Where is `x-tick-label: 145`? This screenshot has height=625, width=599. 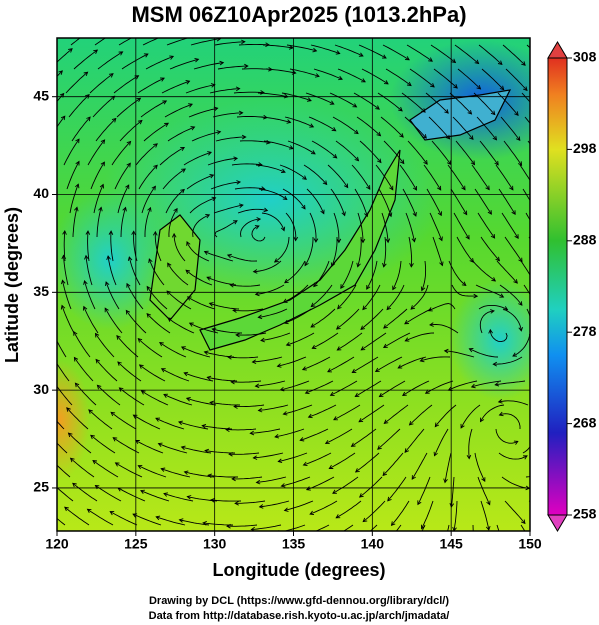 x-tick-label: 145 is located at coordinates (451, 544).